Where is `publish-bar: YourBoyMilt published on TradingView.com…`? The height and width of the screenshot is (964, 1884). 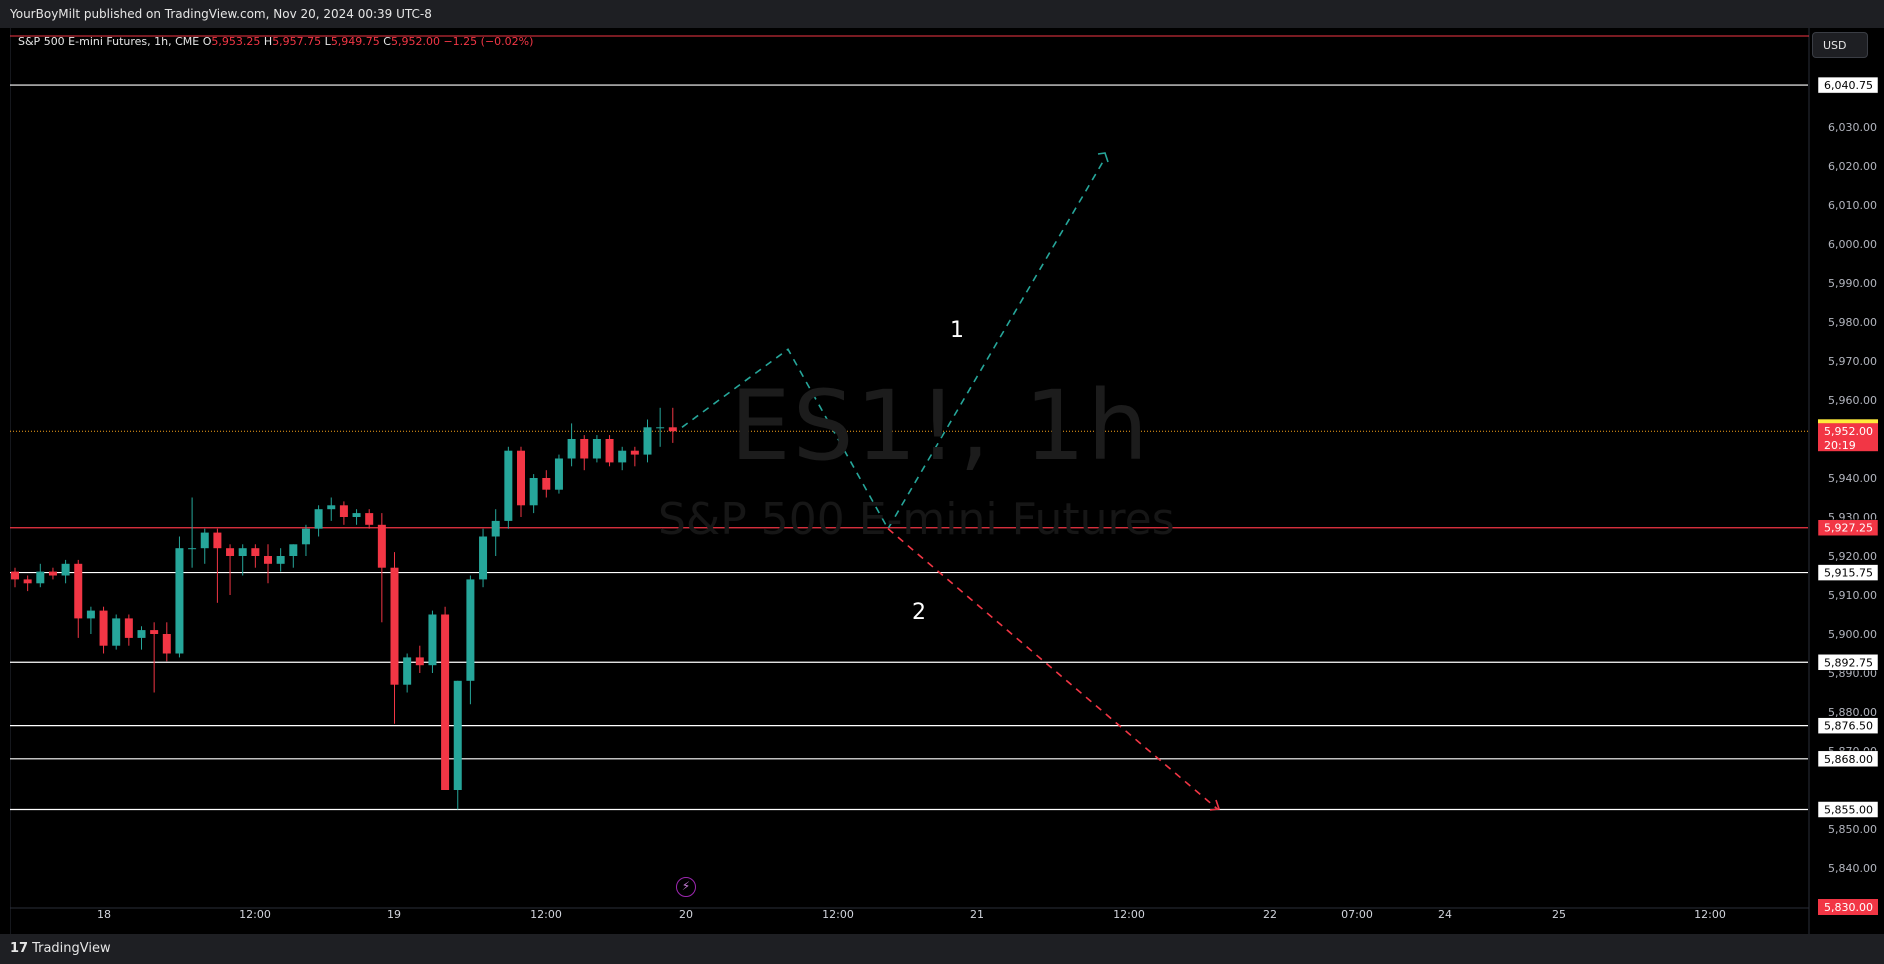
publish-bar: YourBoyMilt published on TradingView.com… is located at coordinates (942, 14).